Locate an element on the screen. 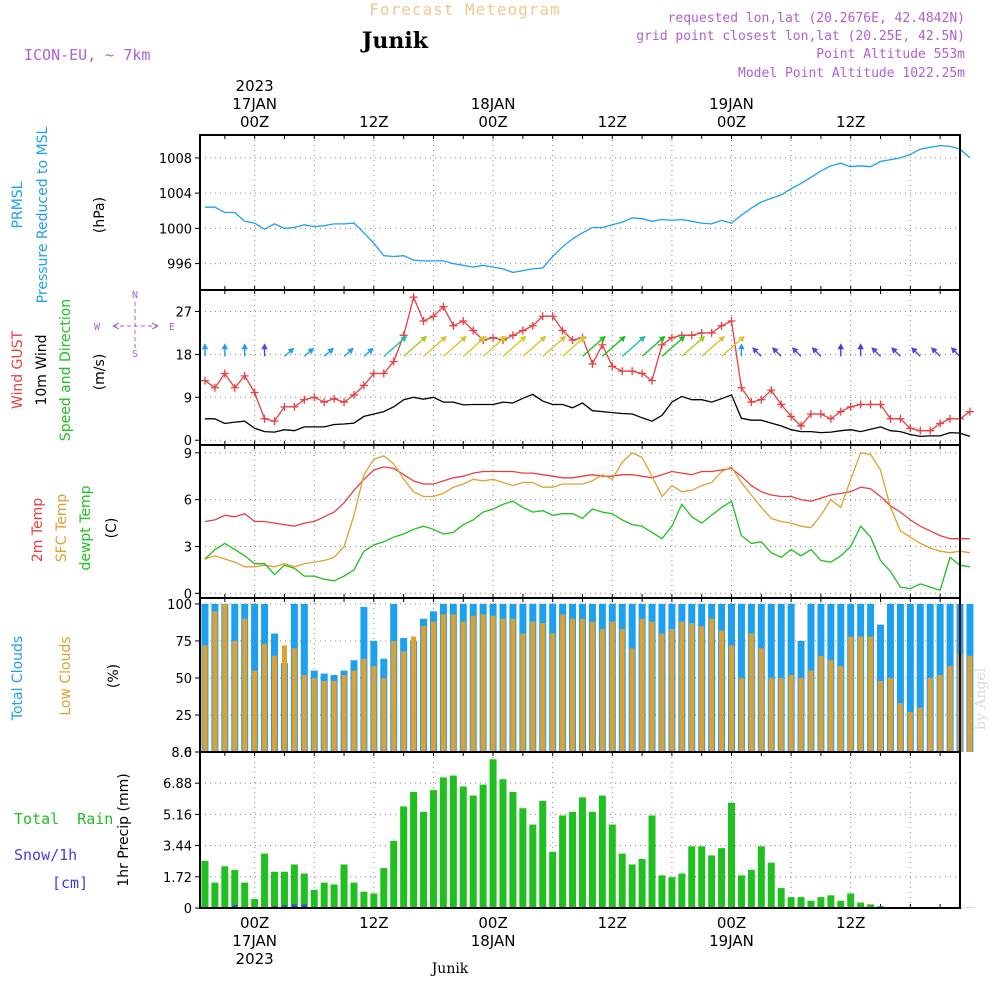 Image resolution: width=1000 pixels, height=1000 pixels. precip-unit: 1hr Precip (mm) is located at coordinates (124, 829).